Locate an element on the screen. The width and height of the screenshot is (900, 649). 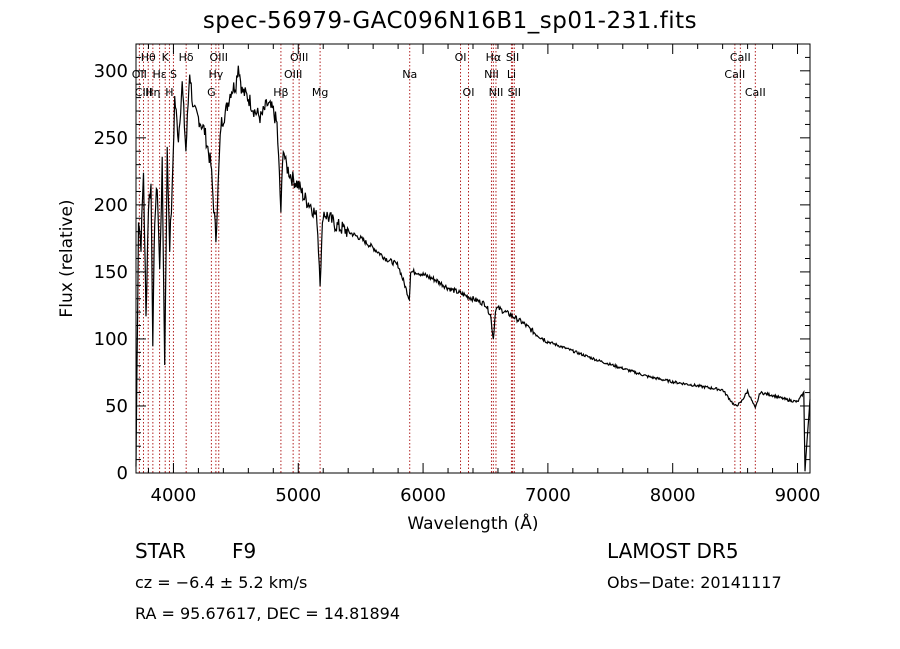
marker-label: OII is located at coordinates (139, 74).